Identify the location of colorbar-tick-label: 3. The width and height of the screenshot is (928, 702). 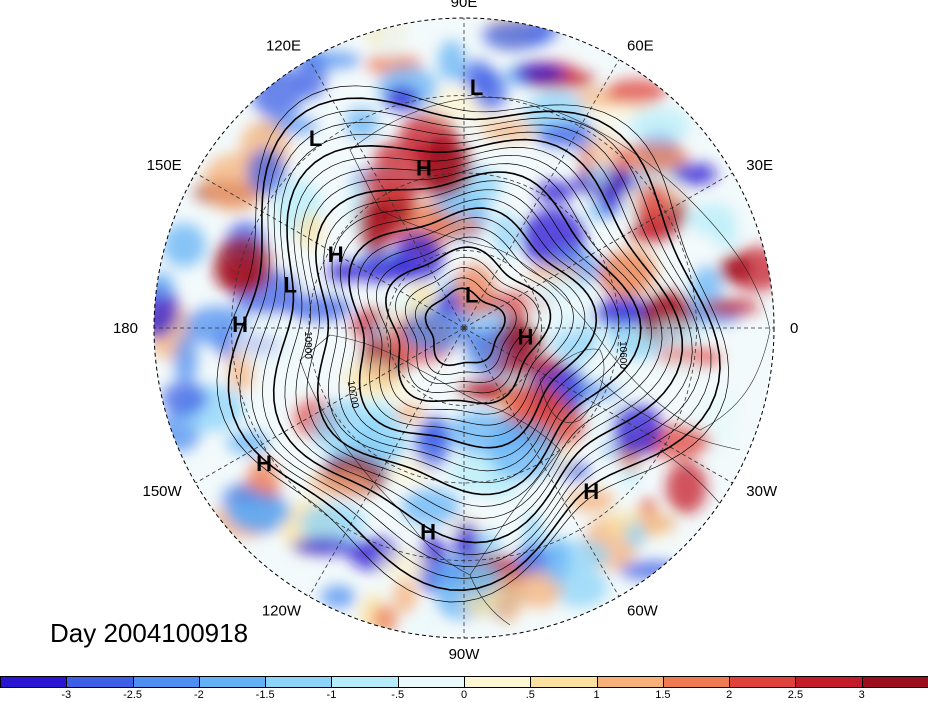
(861, 695).